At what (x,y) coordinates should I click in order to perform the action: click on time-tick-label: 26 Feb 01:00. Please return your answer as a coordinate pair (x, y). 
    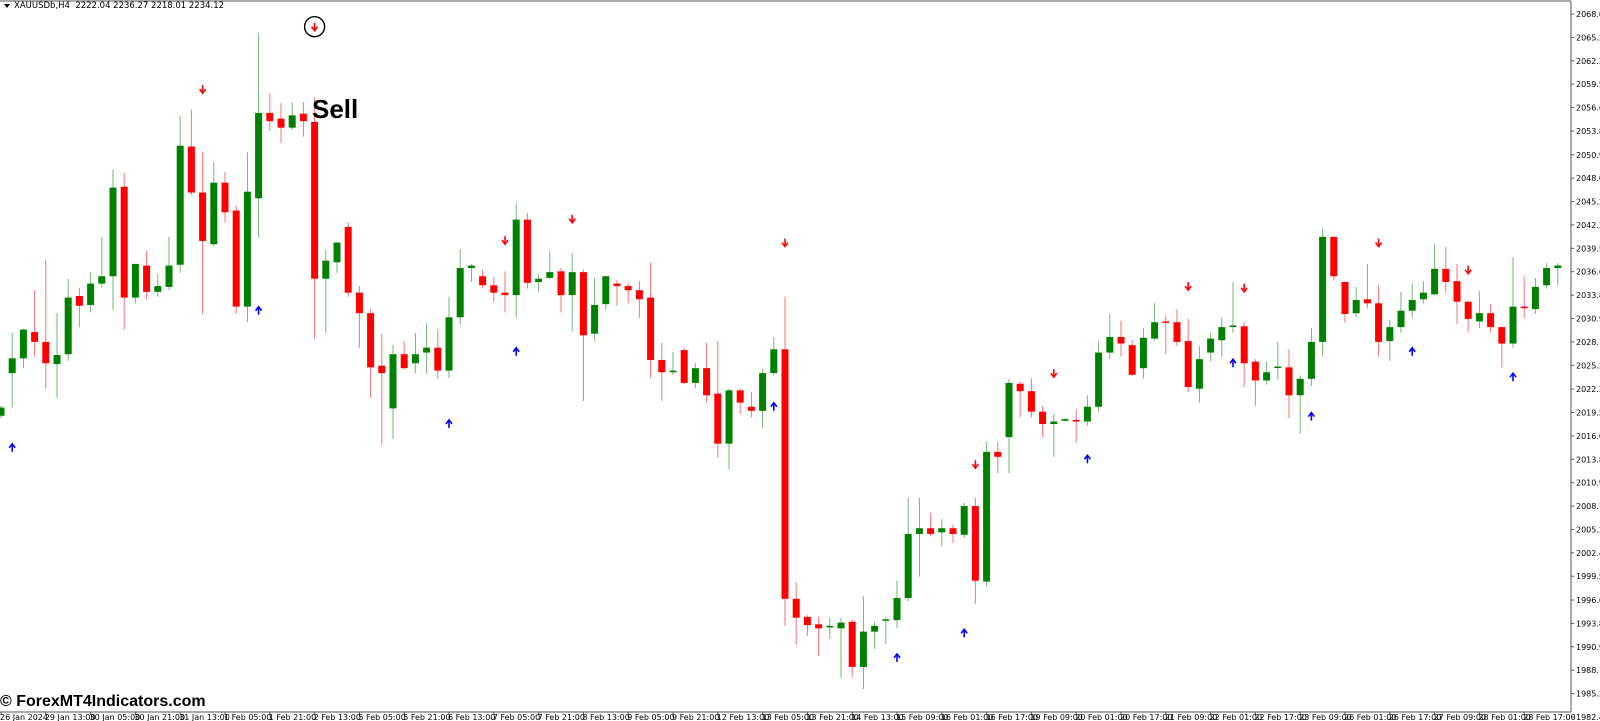
    Looking at the image, I should click on (1370, 717).